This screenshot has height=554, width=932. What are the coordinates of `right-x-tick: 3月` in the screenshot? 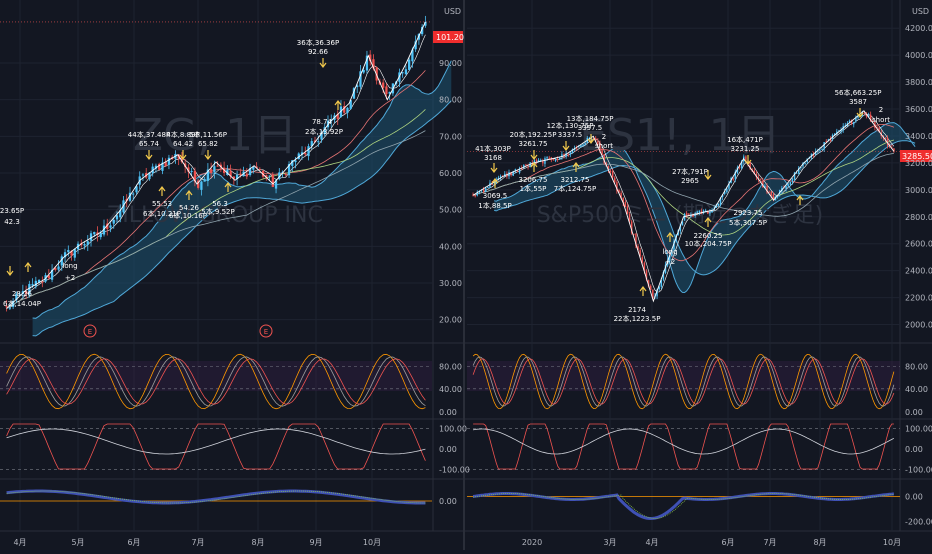 It's located at (609, 542).